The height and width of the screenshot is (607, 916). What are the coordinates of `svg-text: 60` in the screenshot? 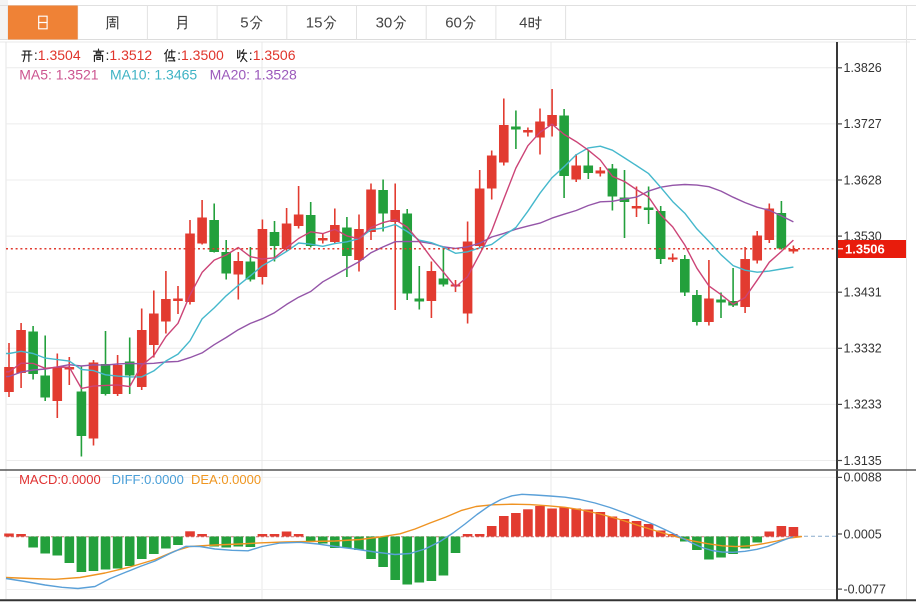 It's located at (453, 23).